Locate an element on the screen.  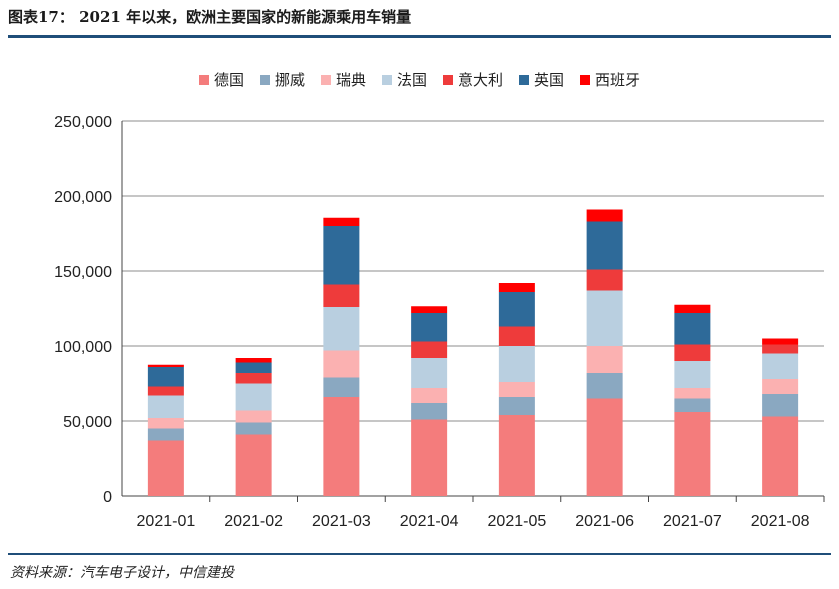
x-tick-label: 2021-05 is located at coordinates (517, 521).